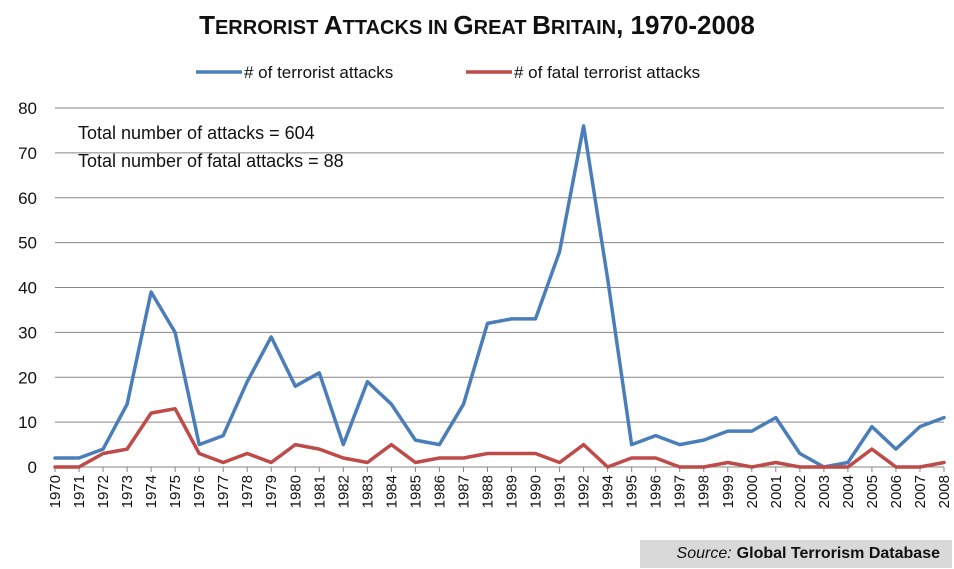  I want to click on x-tick-label: 1976, so click(199, 491).